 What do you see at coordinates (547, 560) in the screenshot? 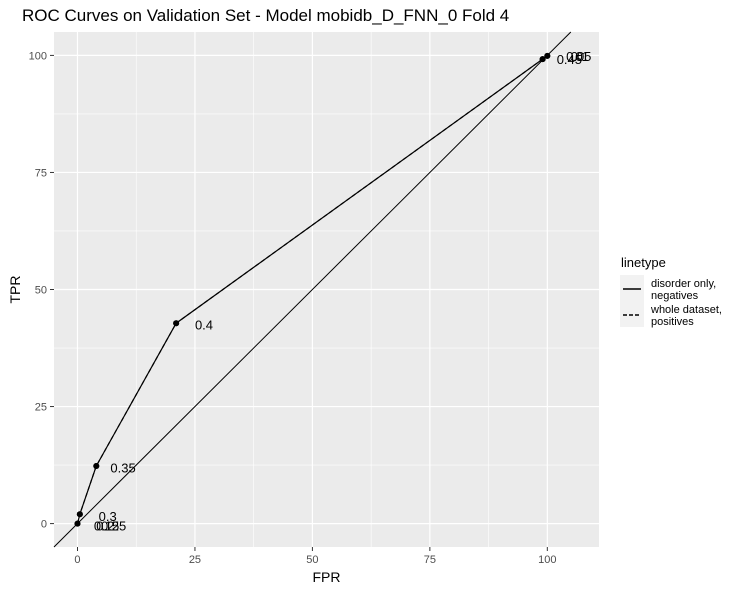
I see `x-tick-label: 100` at bounding box center [547, 560].